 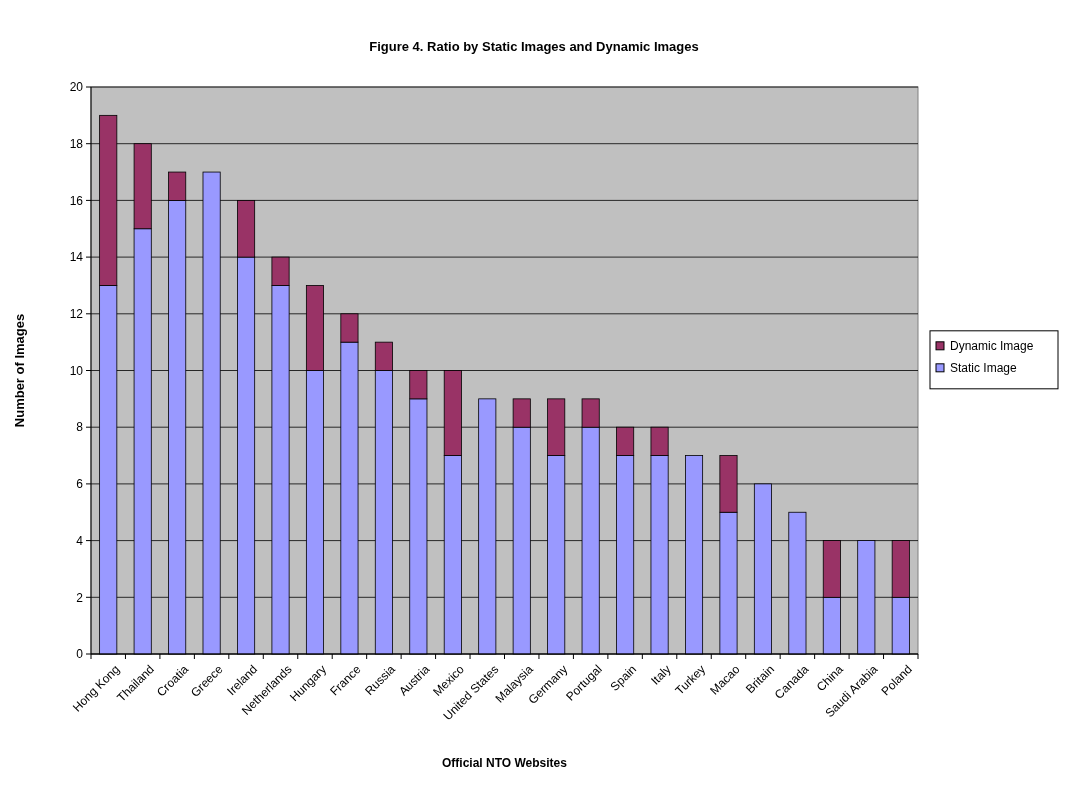 What do you see at coordinates (76, 370) in the screenshot?
I see `y-tick-label: 10` at bounding box center [76, 370].